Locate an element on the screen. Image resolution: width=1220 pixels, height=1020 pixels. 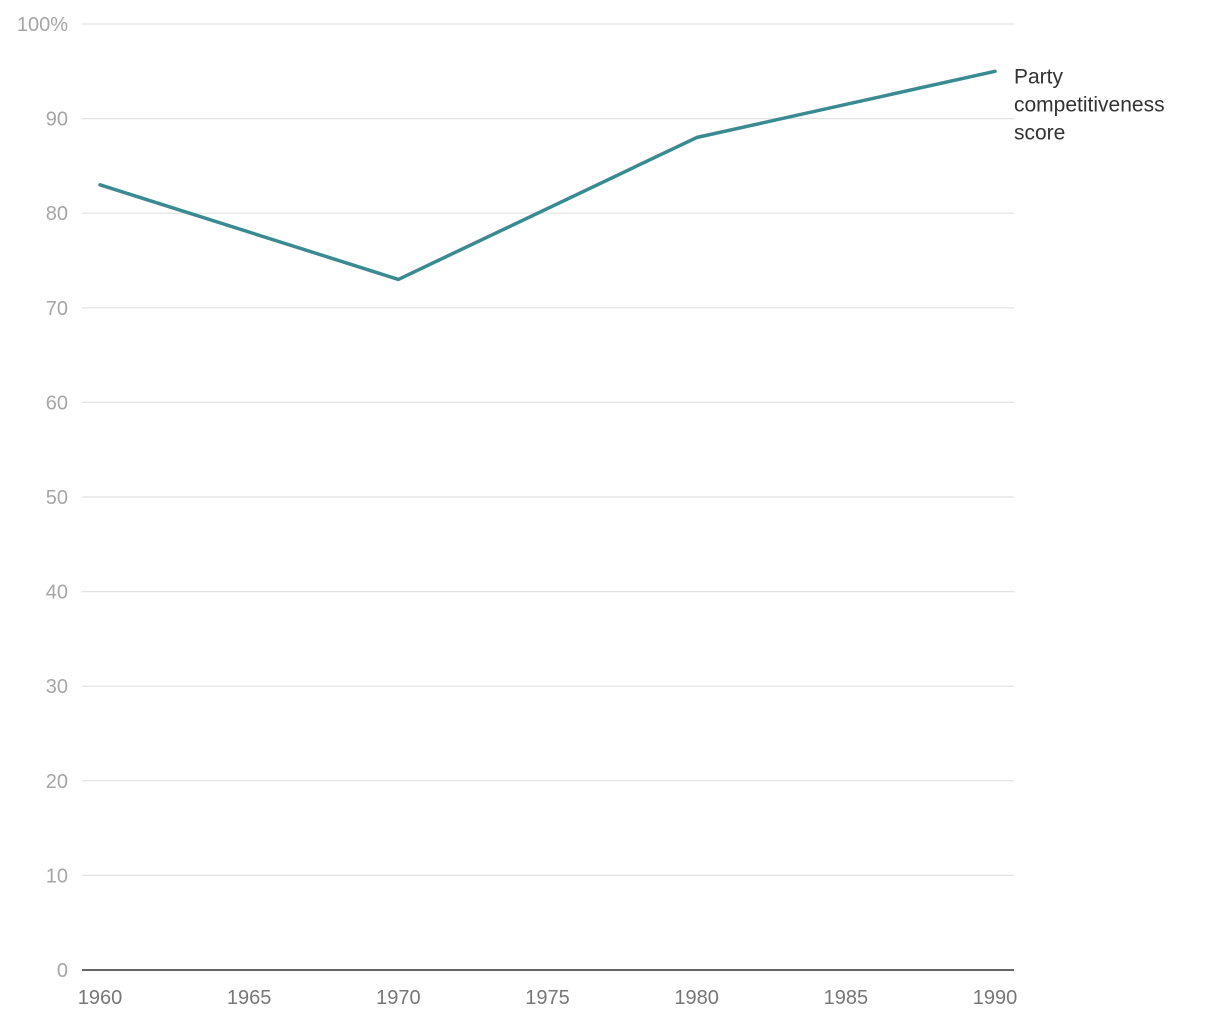
x-tick-label: 1980 is located at coordinates (696, 998).